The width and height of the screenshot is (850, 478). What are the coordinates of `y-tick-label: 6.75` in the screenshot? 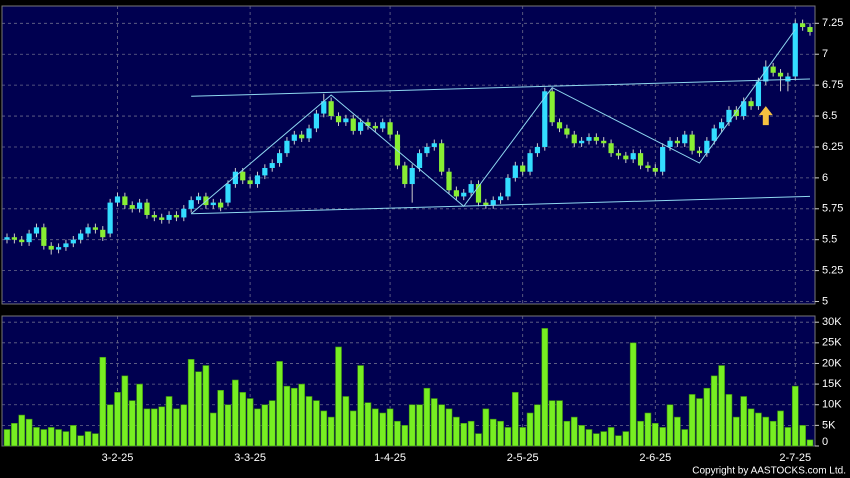 It's located at (832, 85).